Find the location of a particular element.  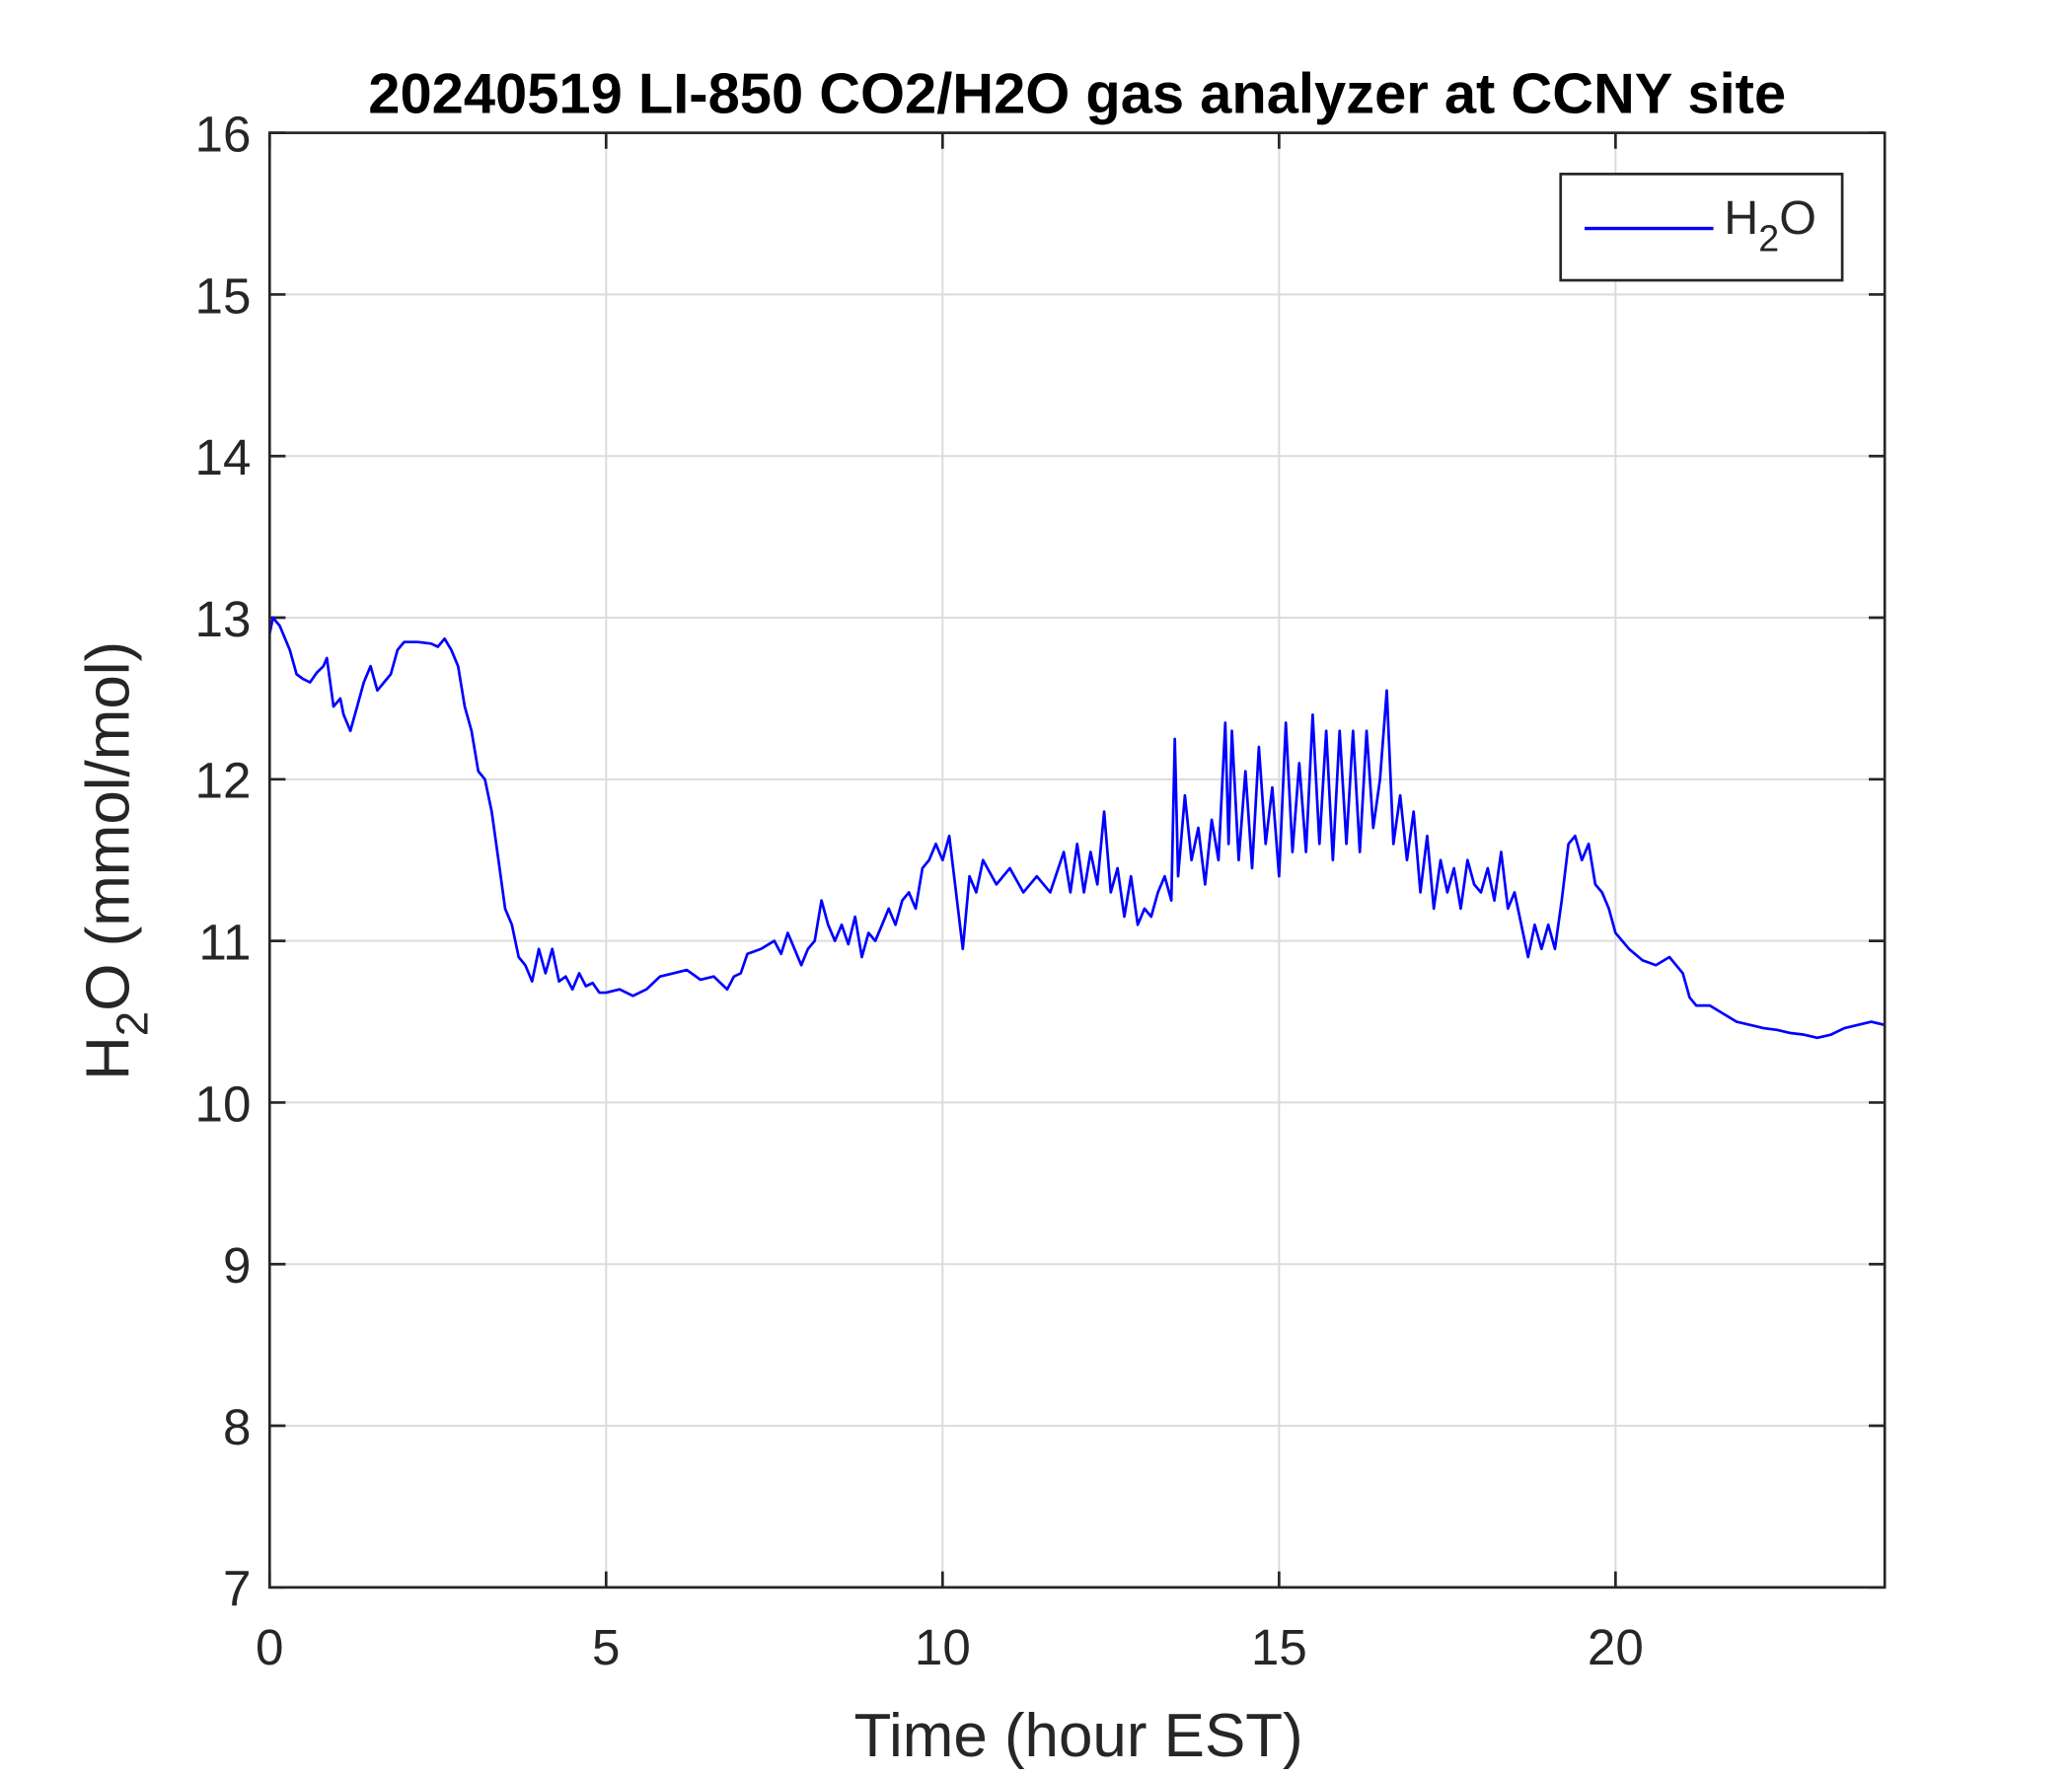

y-tick-label: 9 is located at coordinates (237, 1266).